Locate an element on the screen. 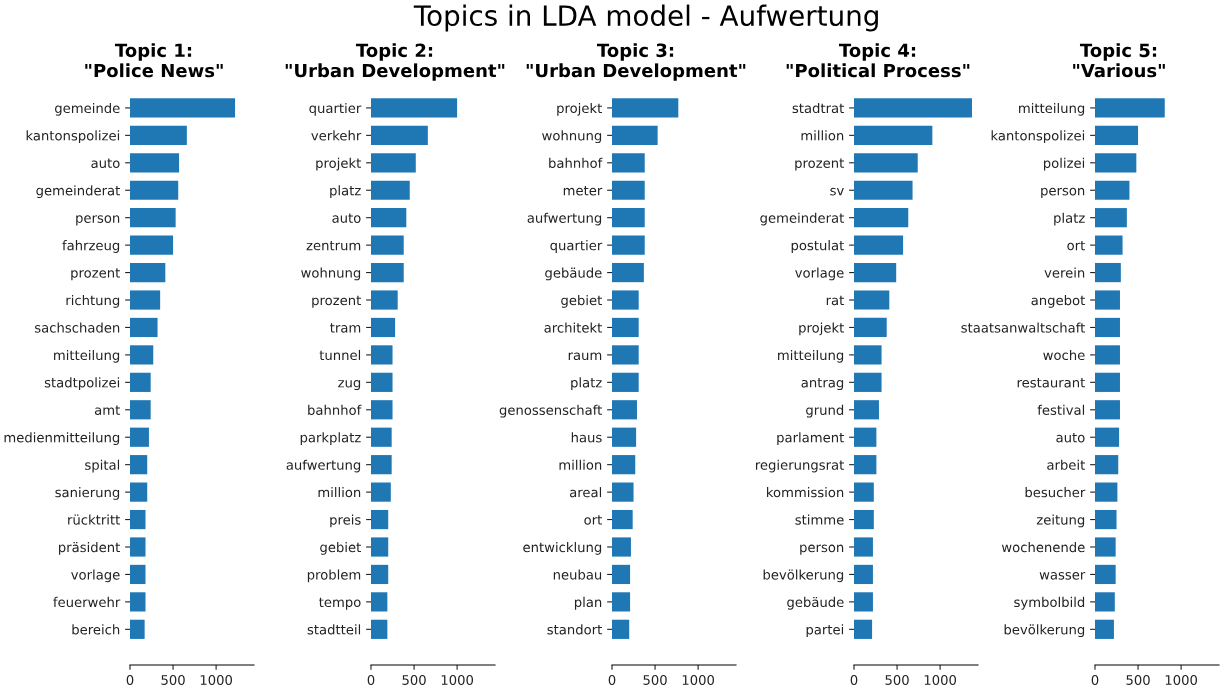 This screenshot has width=1221, height=686. y-tick-label: vorlage is located at coordinates (819, 274).